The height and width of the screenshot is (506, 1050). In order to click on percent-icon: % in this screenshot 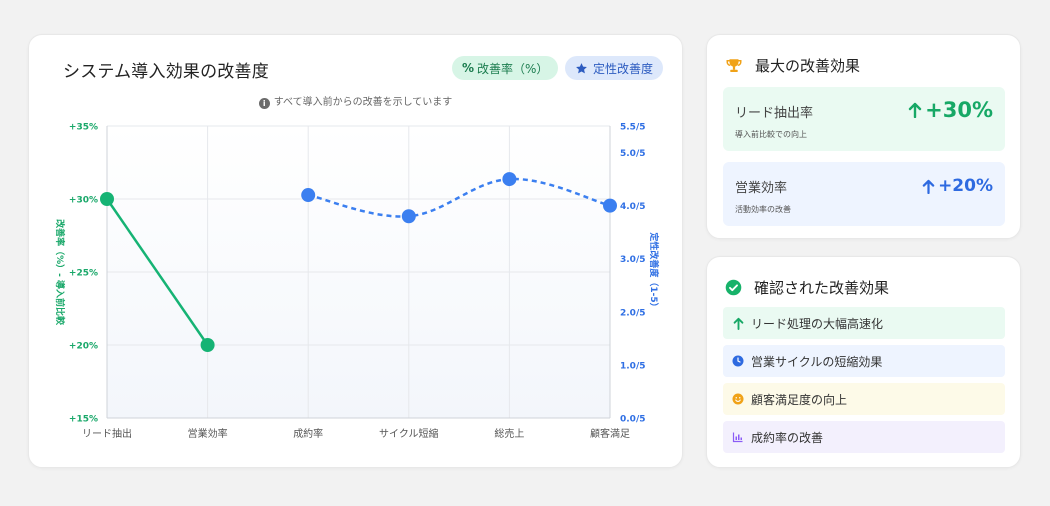, I will do `click(468, 68)`.